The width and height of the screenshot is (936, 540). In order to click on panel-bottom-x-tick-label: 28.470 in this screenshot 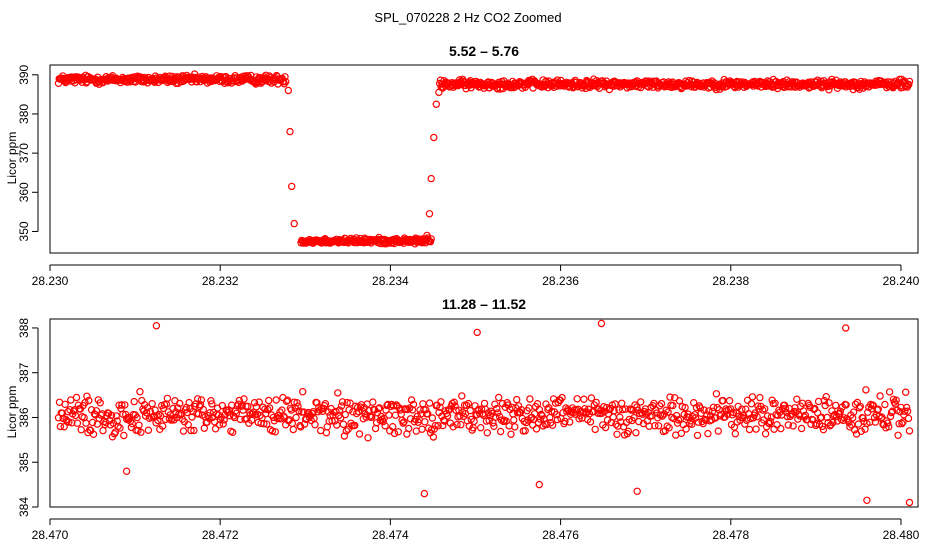, I will do `click(50, 534)`.